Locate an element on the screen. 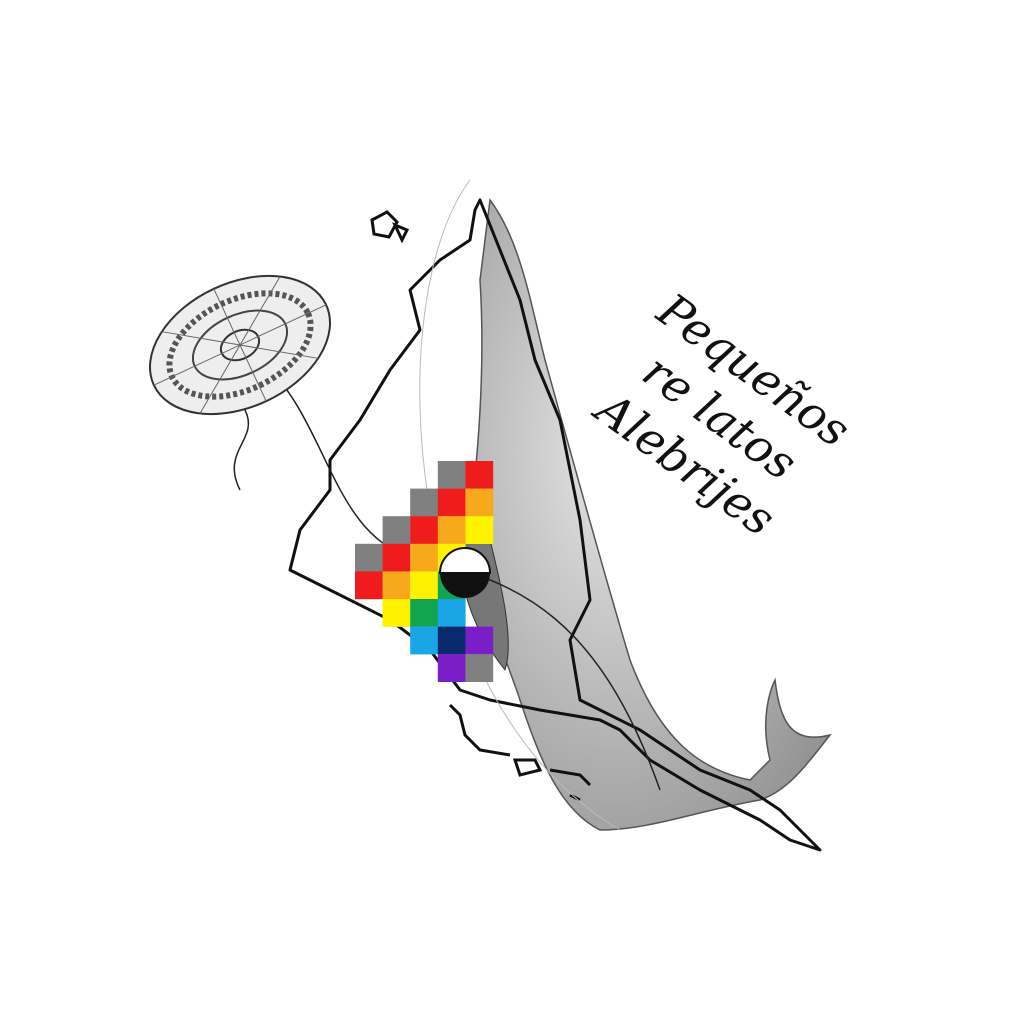  island-outline is located at coordinates (390, 227).